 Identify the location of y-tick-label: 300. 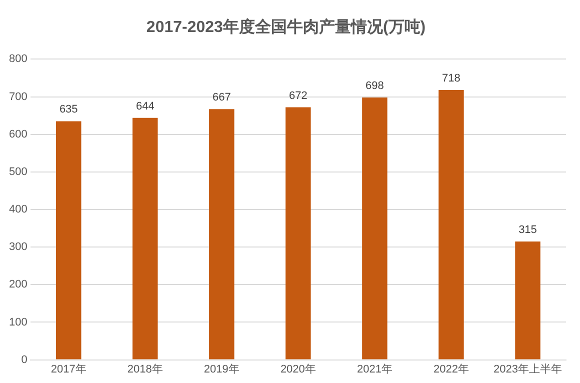
(18, 247).